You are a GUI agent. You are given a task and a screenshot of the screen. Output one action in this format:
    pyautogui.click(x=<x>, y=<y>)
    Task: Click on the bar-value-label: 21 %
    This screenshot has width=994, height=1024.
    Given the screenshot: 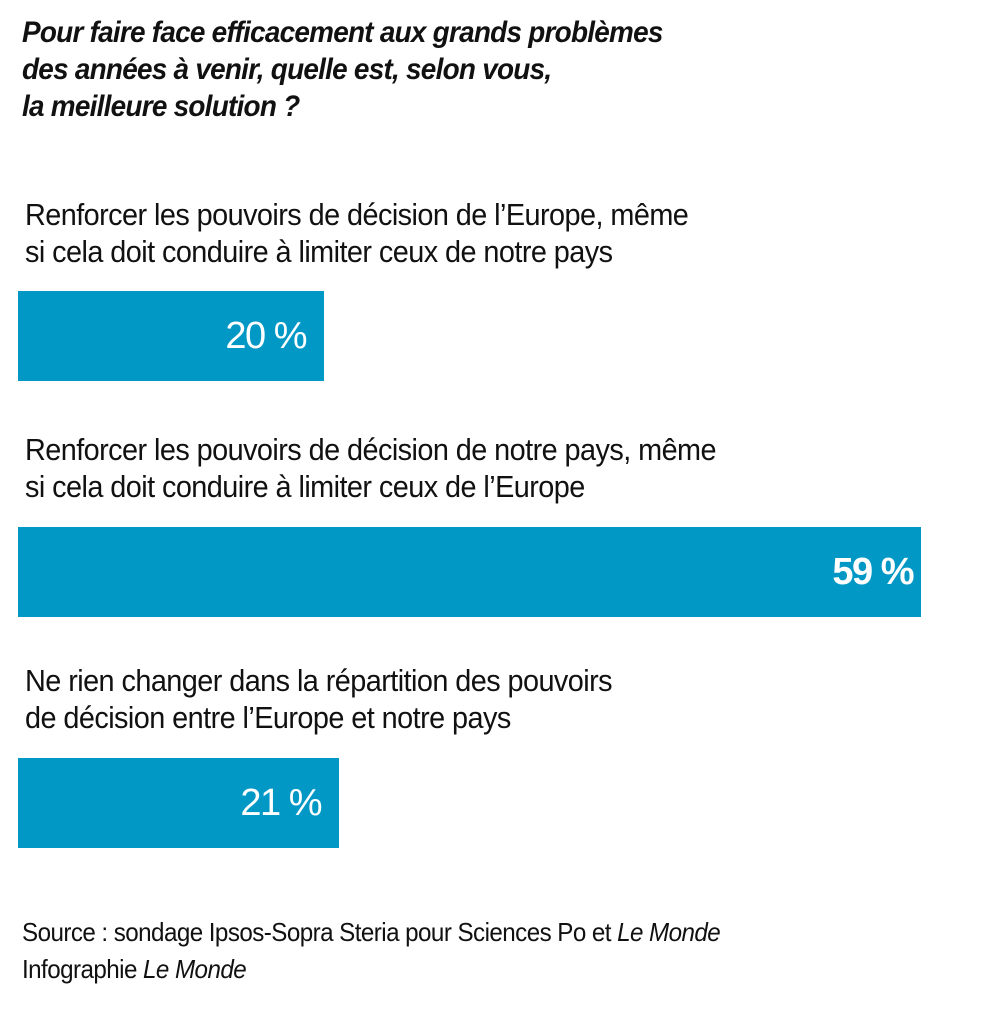 What is the action you would take?
    pyautogui.click(x=281, y=803)
    